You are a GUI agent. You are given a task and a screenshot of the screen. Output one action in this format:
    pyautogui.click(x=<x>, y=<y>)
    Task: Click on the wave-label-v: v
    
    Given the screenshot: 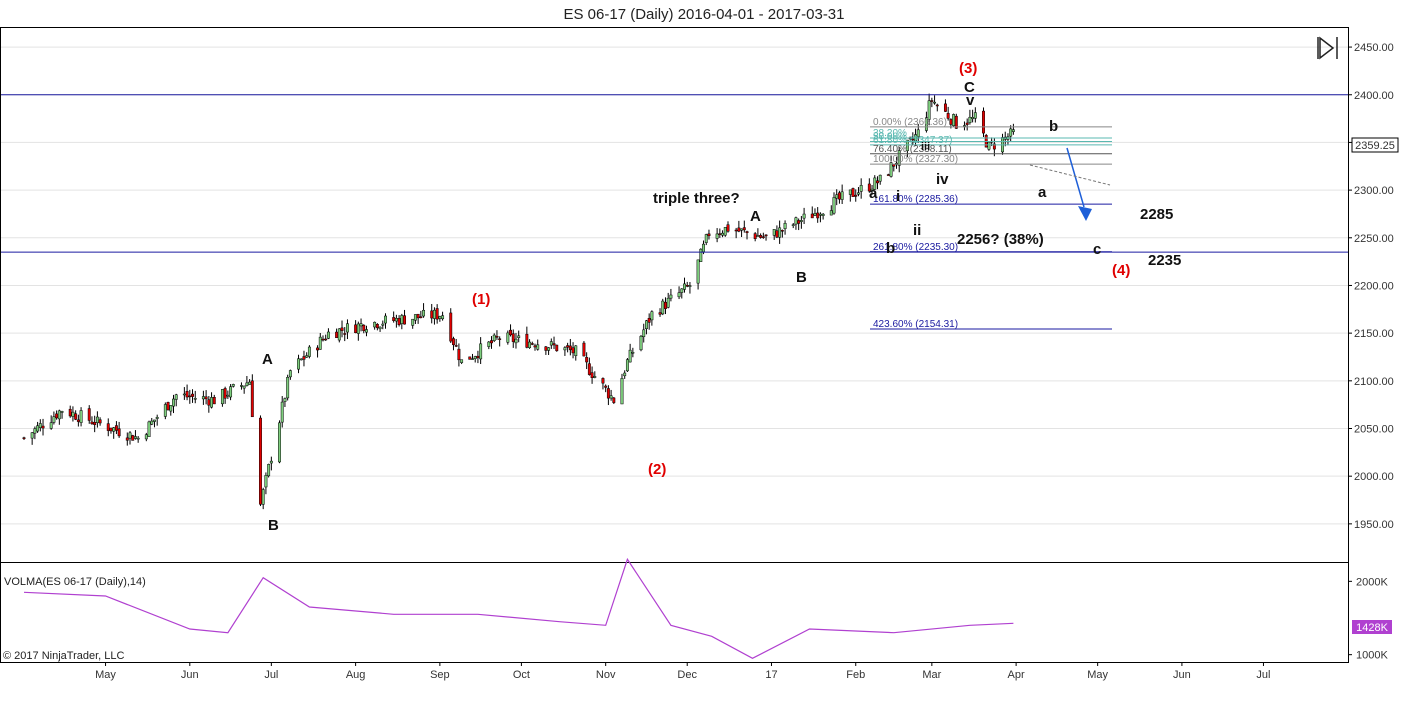 What is the action you would take?
    pyautogui.click(x=970, y=100)
    